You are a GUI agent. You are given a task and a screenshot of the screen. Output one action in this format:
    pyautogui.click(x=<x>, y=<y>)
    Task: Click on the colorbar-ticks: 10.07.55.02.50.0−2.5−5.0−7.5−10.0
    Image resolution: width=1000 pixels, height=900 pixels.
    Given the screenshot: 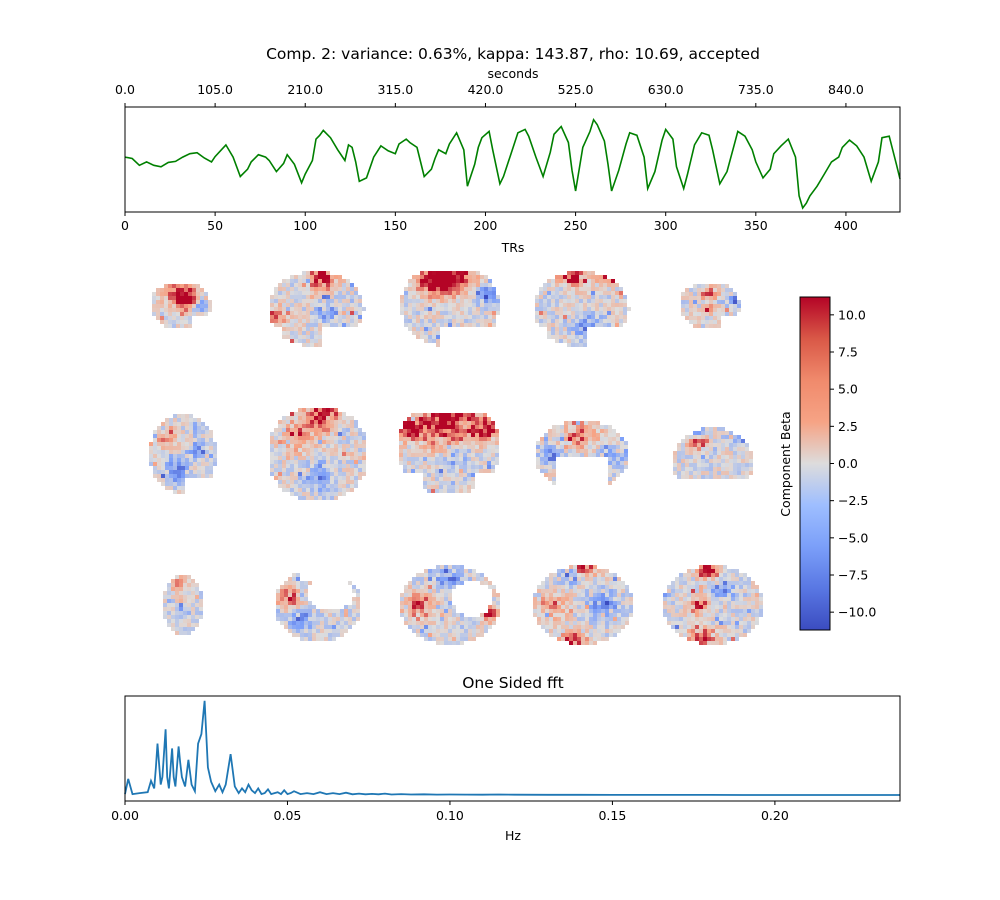 What is the action you would take?
    pyautogui.click(x=853, y=463)
    